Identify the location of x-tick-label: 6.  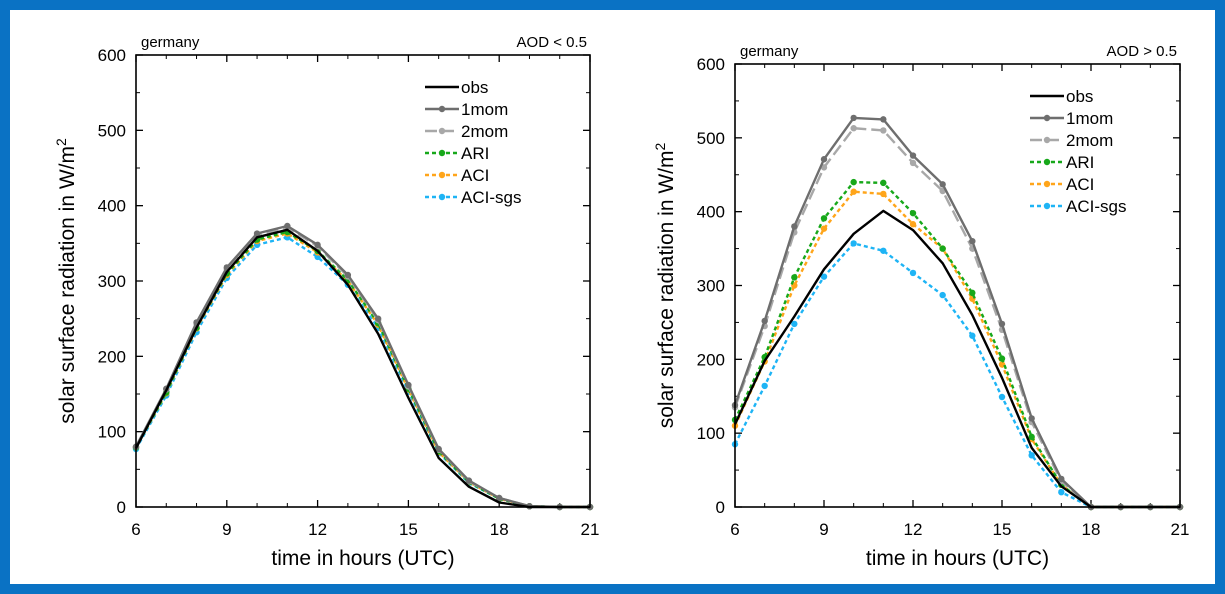
(734, 529).